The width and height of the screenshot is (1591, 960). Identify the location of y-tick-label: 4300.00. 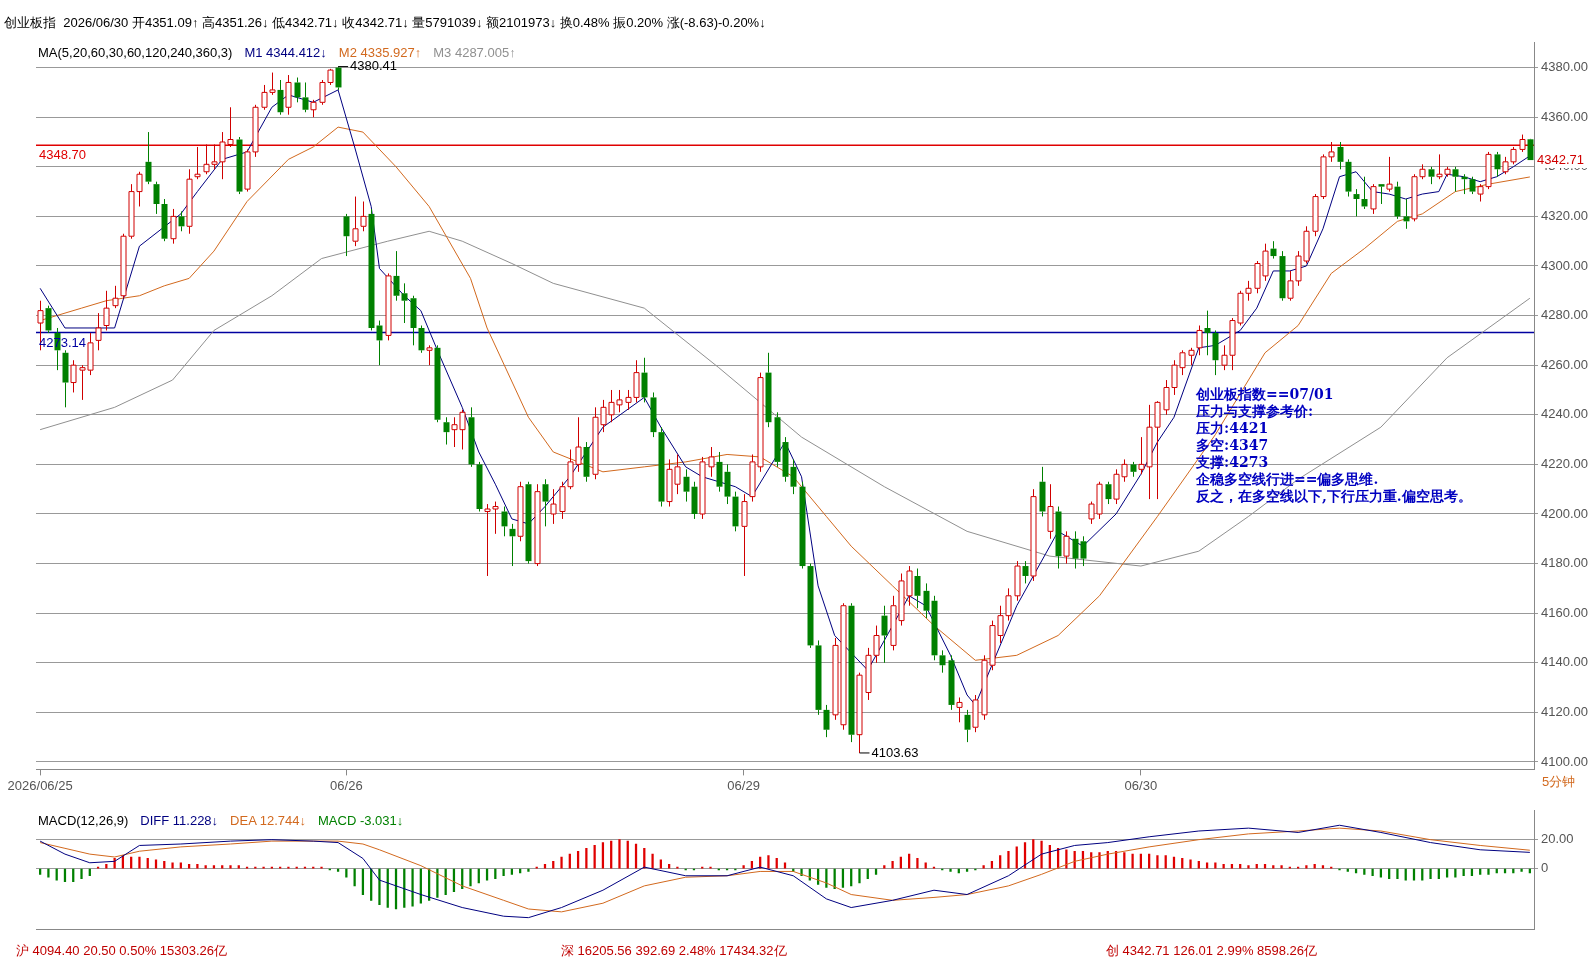
(1564, 265).